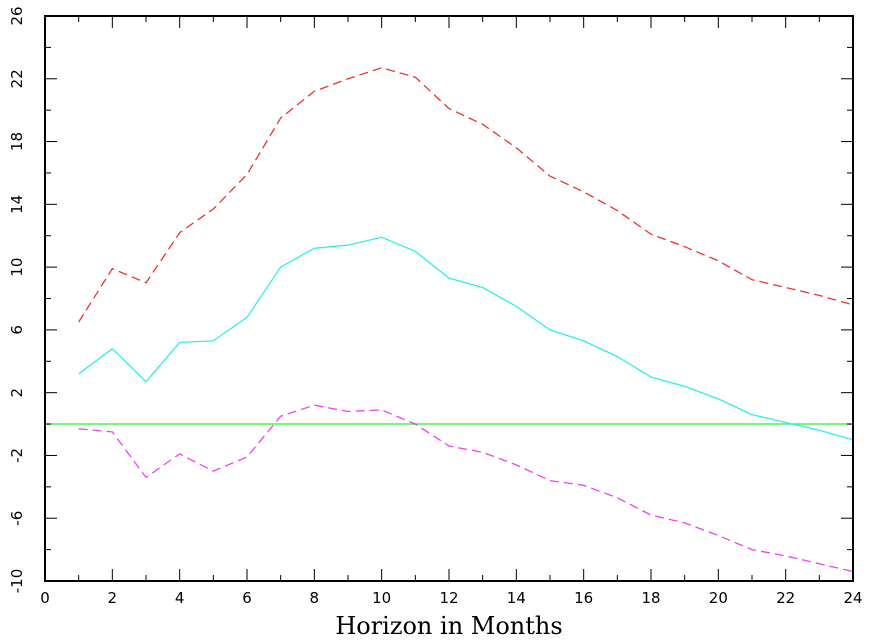 Image resolution: width=872 pixels, height=643 pixels. What do you see at coordinates (516, 598) in the screenshot?
I see `x-tick-label: 14` at bounding box center [516, 598].